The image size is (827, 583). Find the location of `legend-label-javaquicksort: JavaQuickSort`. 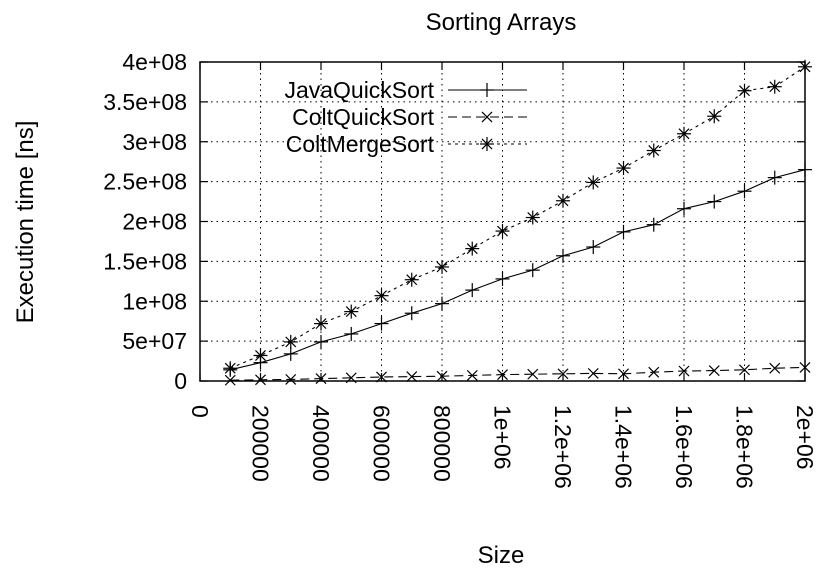

legend-label-javaquicksort: JavaQuickSort is located at coordinates (359, 90).